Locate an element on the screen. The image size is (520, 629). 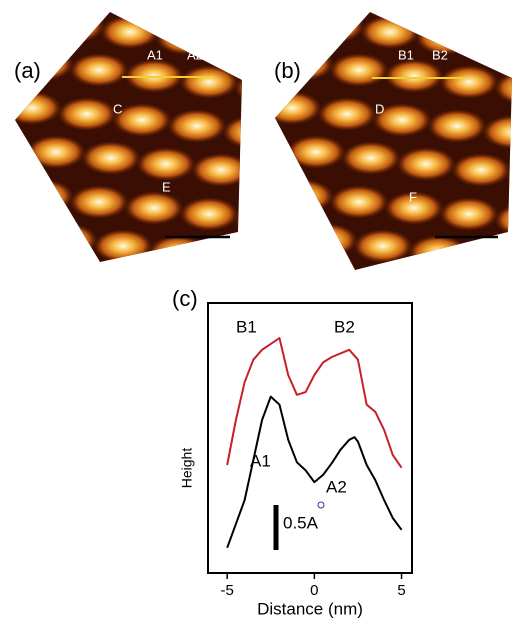
annotation: A1 is located at coordinates (260, 460).